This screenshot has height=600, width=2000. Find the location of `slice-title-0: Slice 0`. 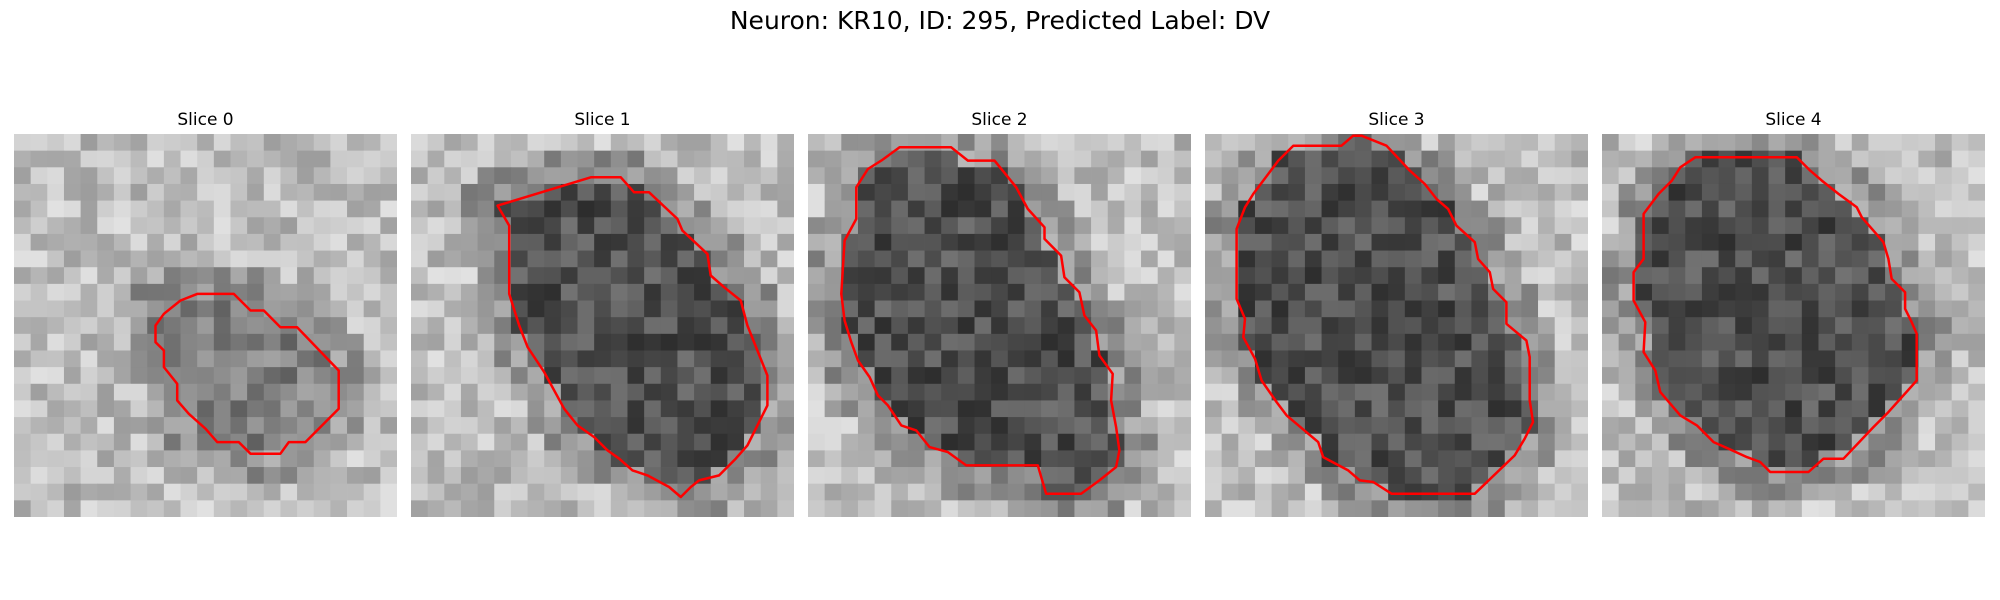

slice-title-0: Slice 0 is located at coordinates (205, 120).